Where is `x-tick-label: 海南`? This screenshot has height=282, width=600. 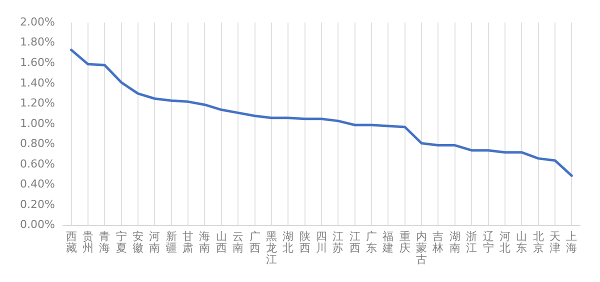 x-tick-label: 海南 is located at coordinates (204, 242).